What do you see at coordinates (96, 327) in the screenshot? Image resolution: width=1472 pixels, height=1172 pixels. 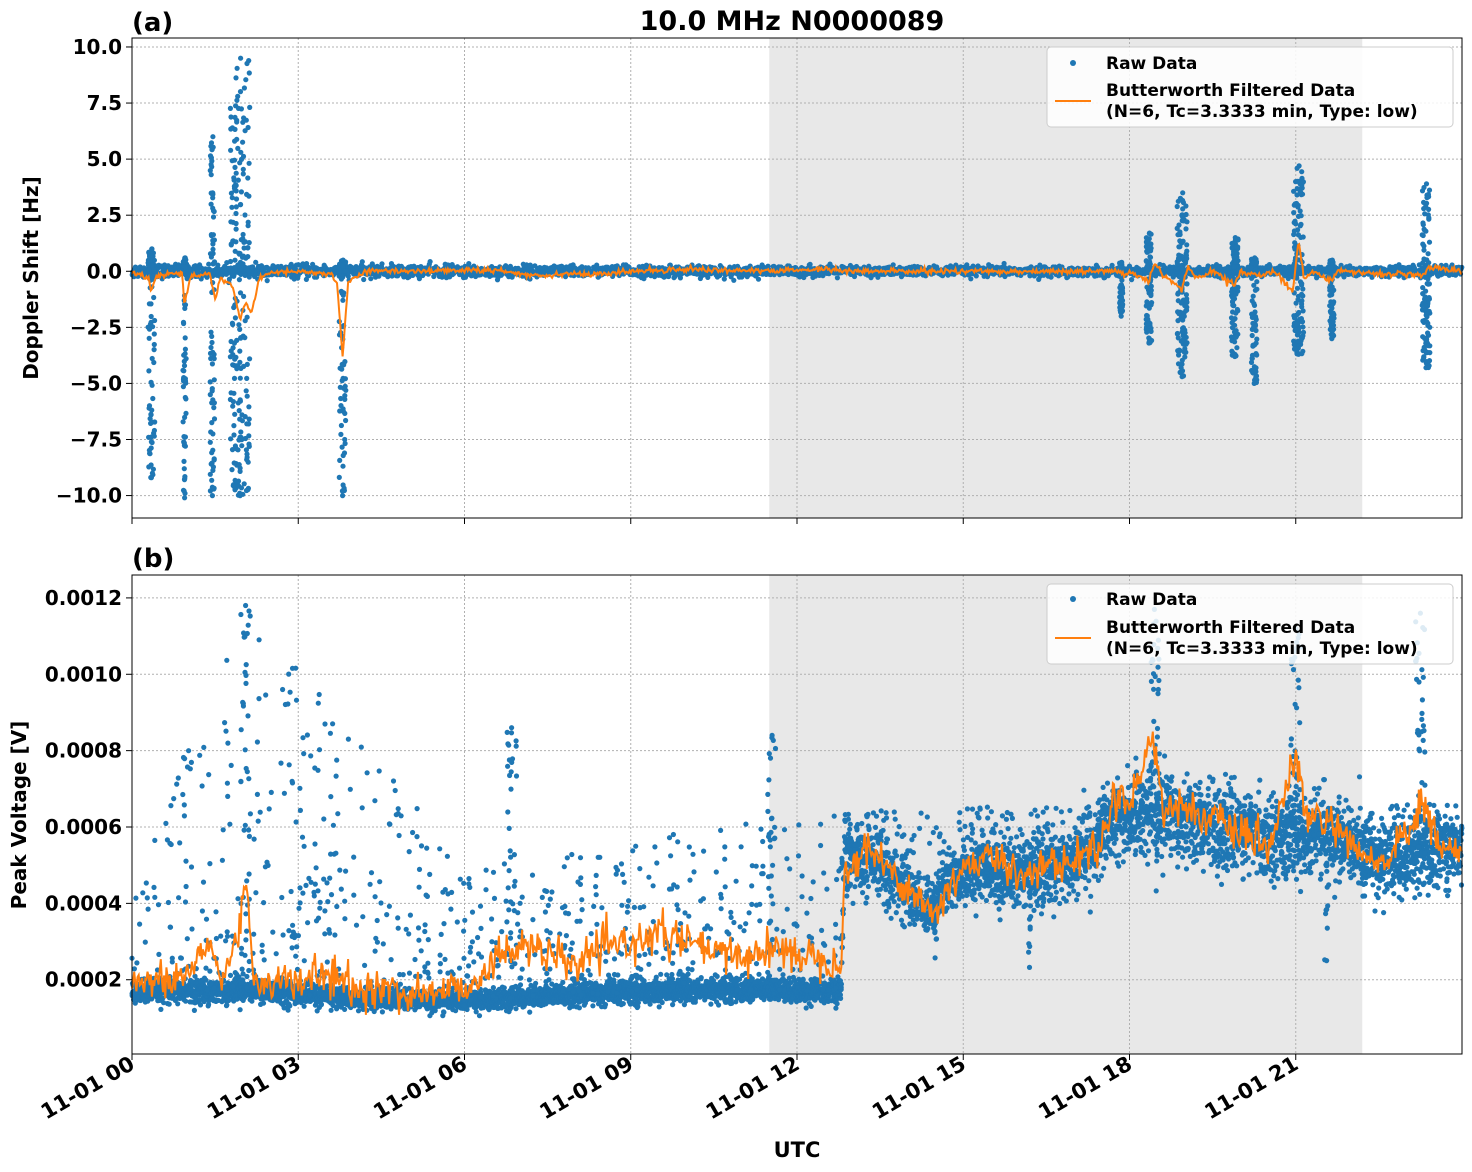 I see `y-tick-label: −2.5` at bounding box center [96, 327].